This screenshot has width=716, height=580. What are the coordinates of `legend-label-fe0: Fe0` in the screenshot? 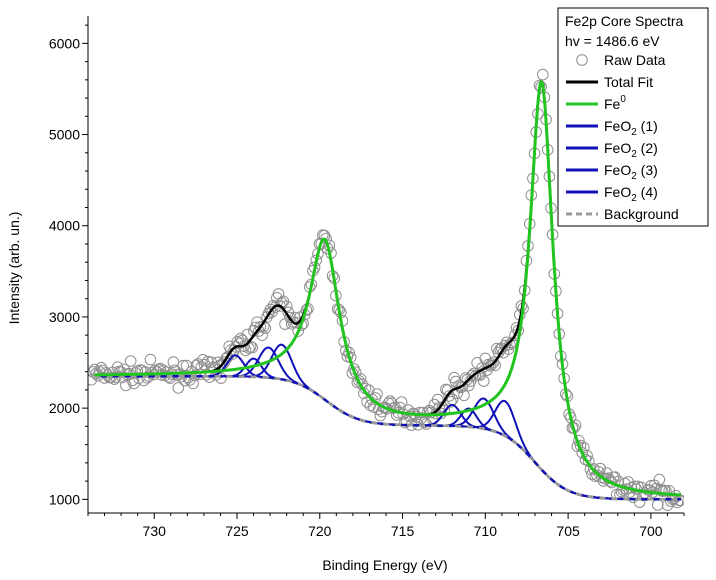 It's located at (615, 103).